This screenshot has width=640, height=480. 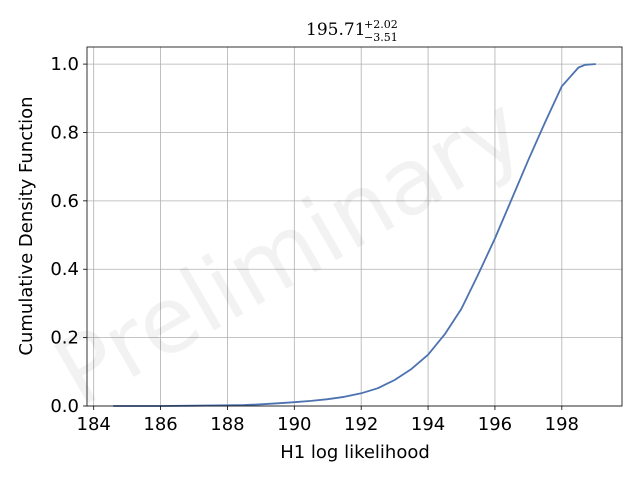 What do you see at coordinates (562, 424) in the screenshot?
I see `x-tick-label: 198` at bounding box center [562, 424].